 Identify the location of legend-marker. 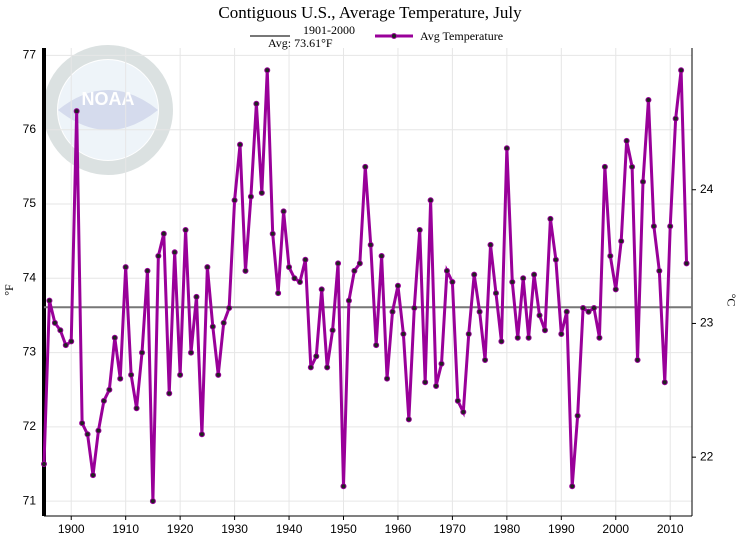
(394, 36).